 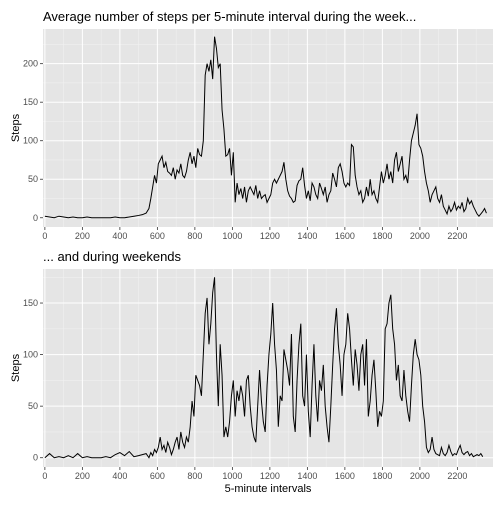 What do you see at coordinates (112, 256) in the screenshot?
I see `chart-title-2: ... and during weekends` at bounding box center [112, 256].